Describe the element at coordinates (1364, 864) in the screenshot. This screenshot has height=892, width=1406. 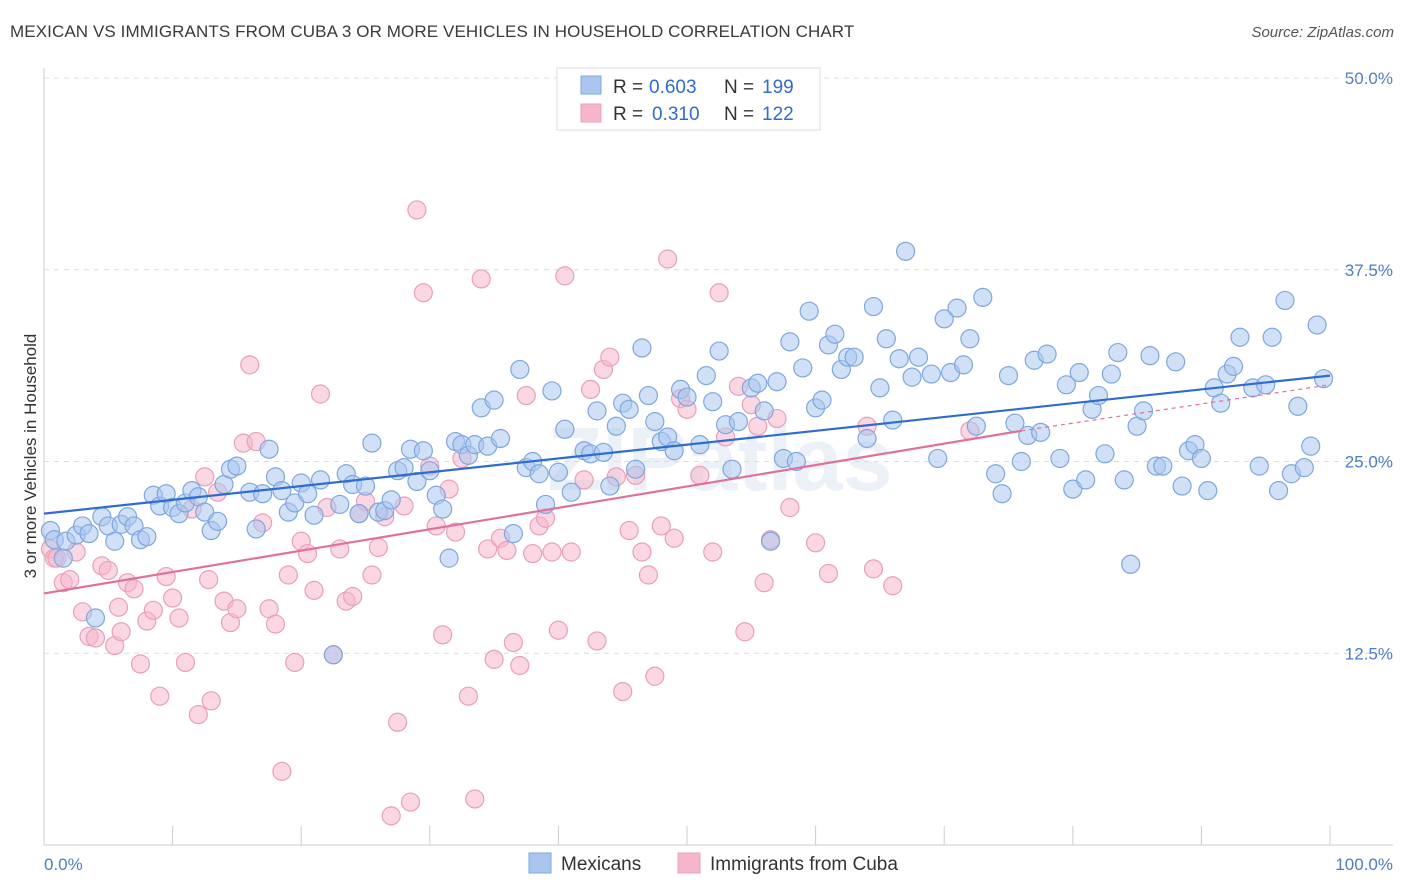
I see `x-tick-label-max: 100.0%` at that location.